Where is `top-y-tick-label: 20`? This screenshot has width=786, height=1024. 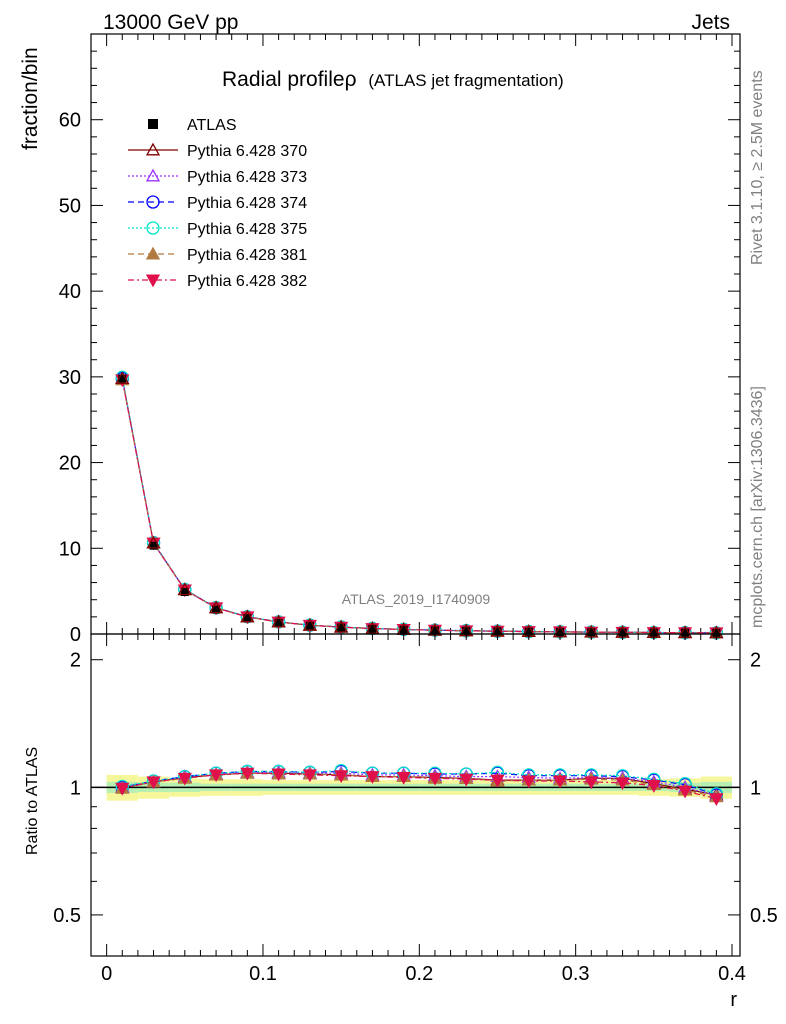
top-y-tick-label: 20 is located at coordinates (70, 464).